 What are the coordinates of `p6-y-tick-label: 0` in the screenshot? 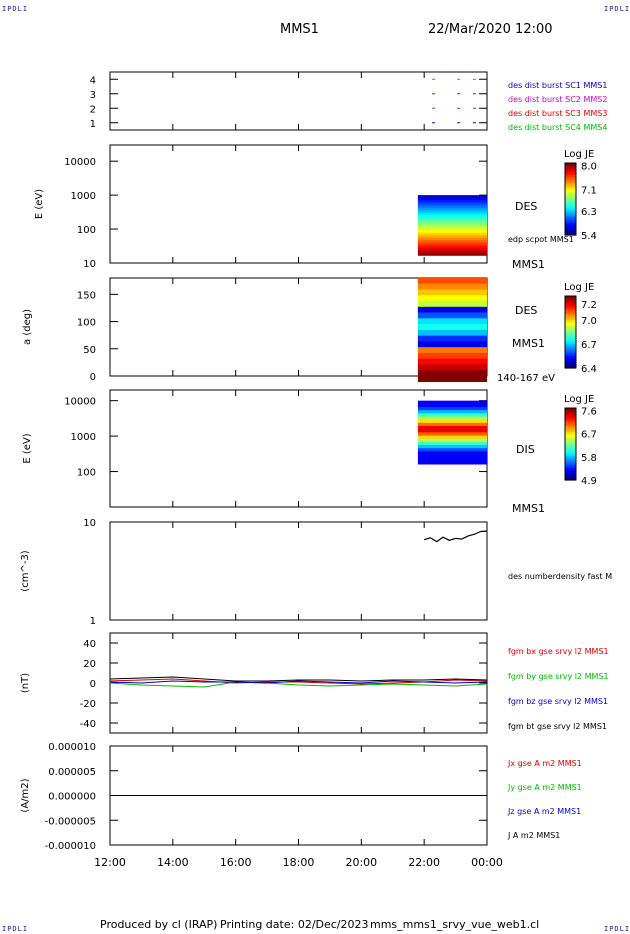 It's located at (93, 684).